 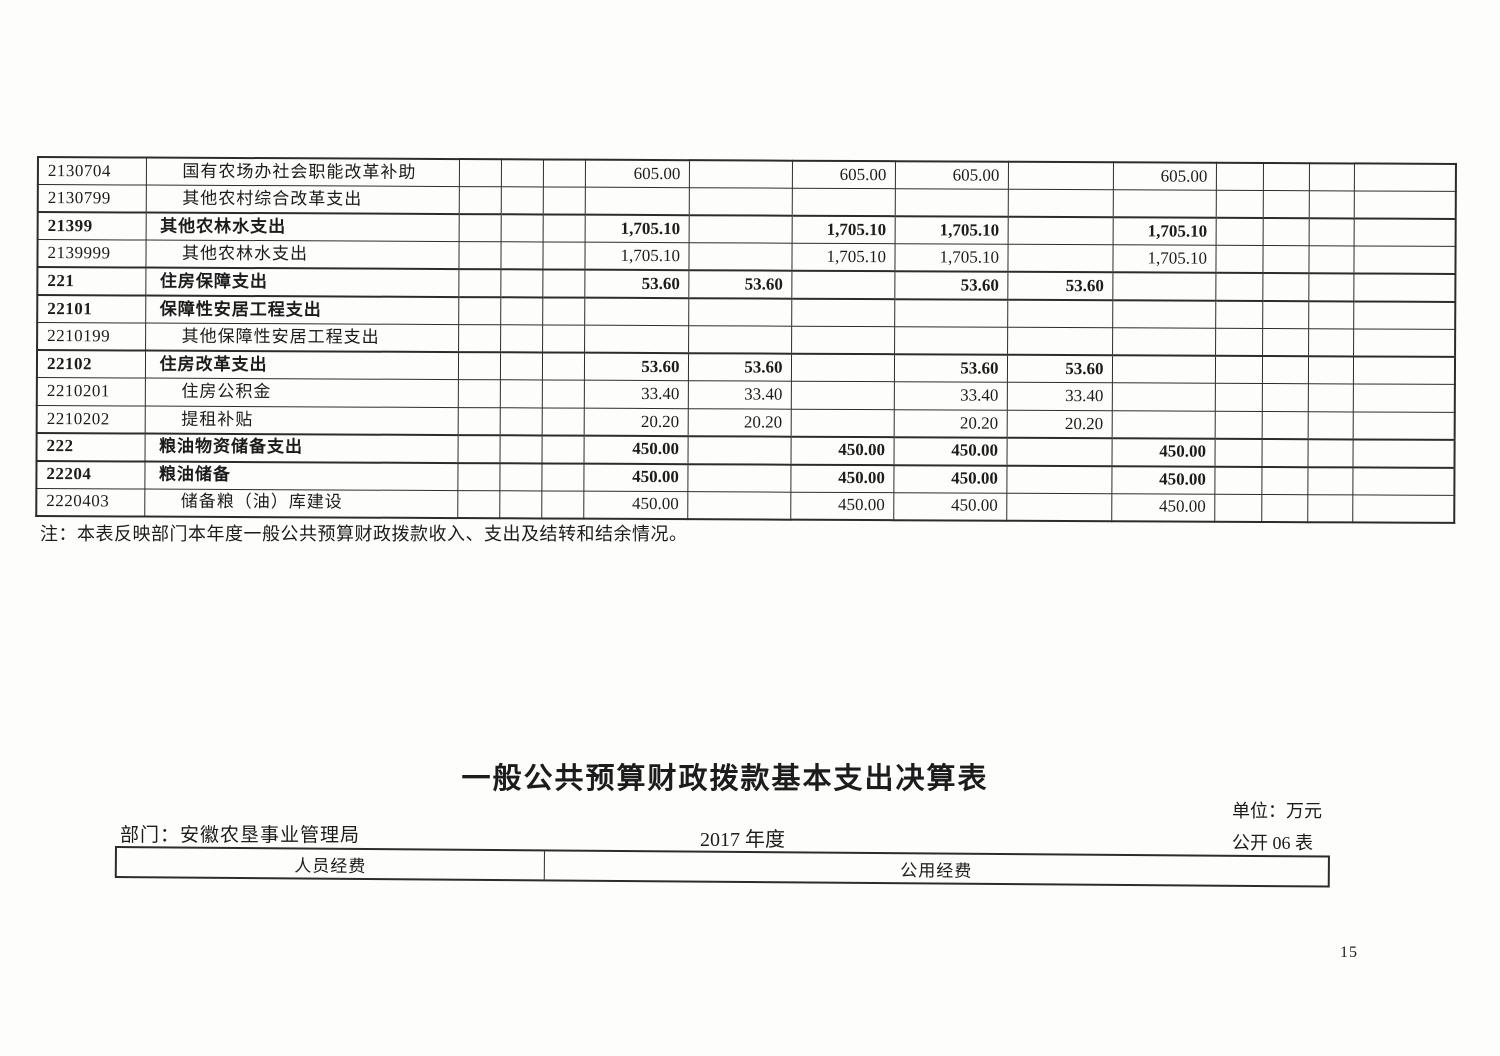 What do you see at coordinates (936, 870) in the screenshot?
I see `public-funds-header: 公用经费` at bounding box center [936, 870].